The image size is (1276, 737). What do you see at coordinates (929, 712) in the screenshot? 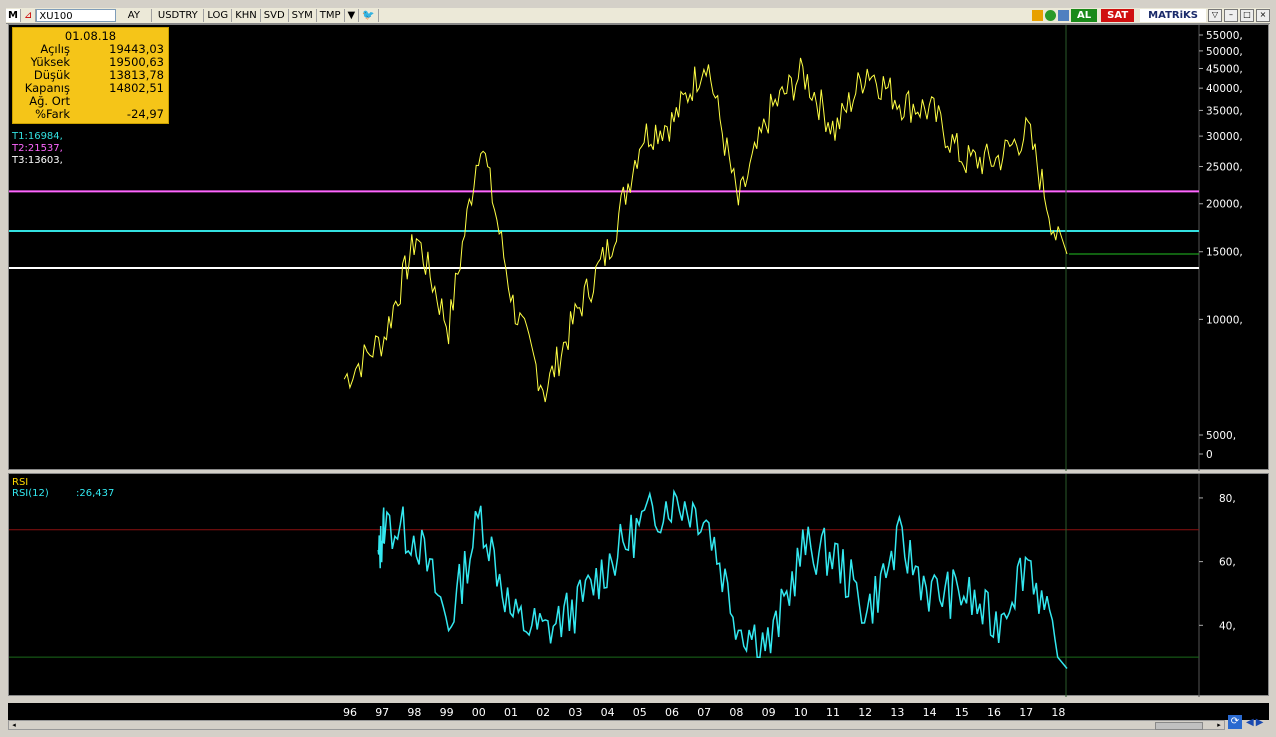
I see `year-tick-label: 14` at bounding box center [929, 712].